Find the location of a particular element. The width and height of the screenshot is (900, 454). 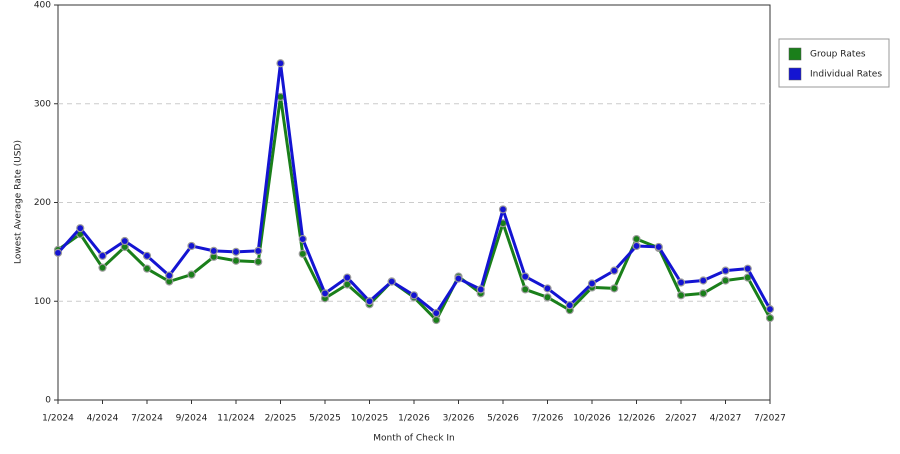

x-tick-label: 1/2026 is located at coordinates (414, 419).